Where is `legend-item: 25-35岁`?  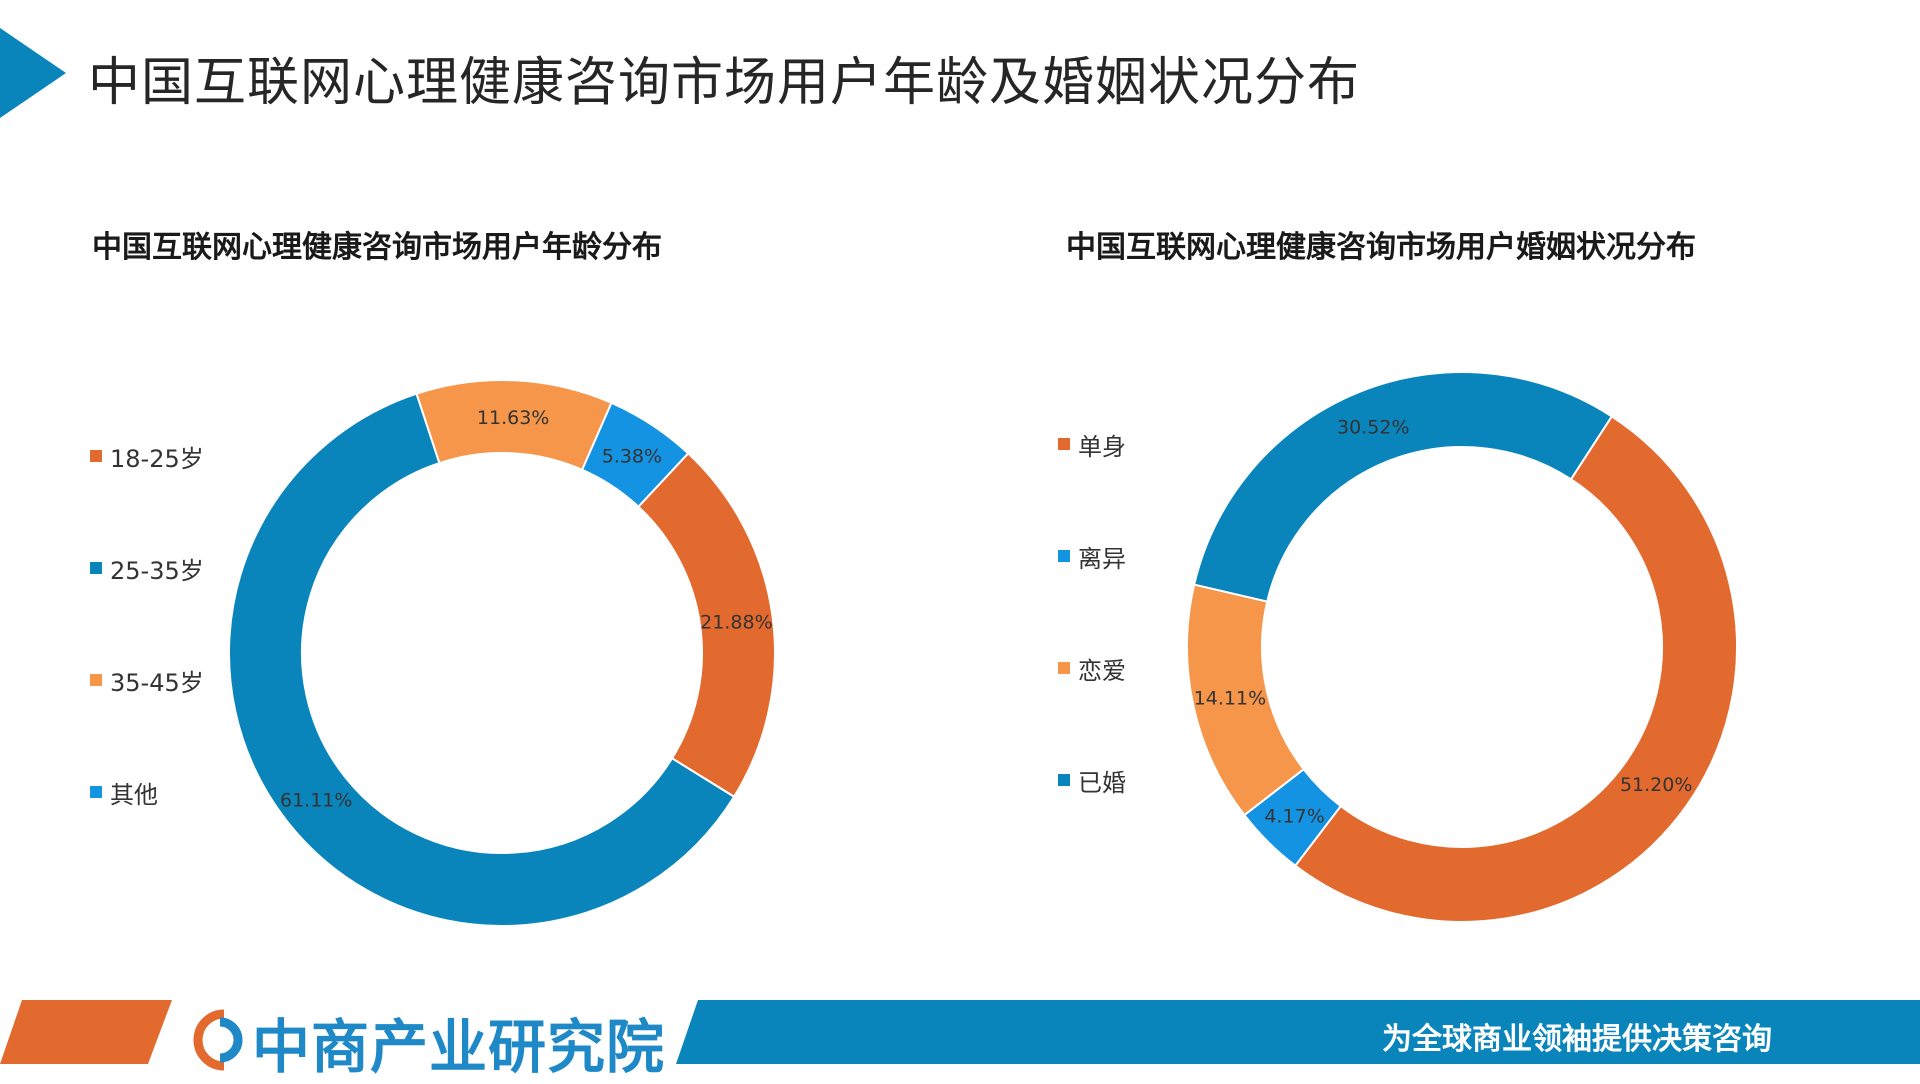
legend-item: 25-35岁 is located at coordinates (147, 569).